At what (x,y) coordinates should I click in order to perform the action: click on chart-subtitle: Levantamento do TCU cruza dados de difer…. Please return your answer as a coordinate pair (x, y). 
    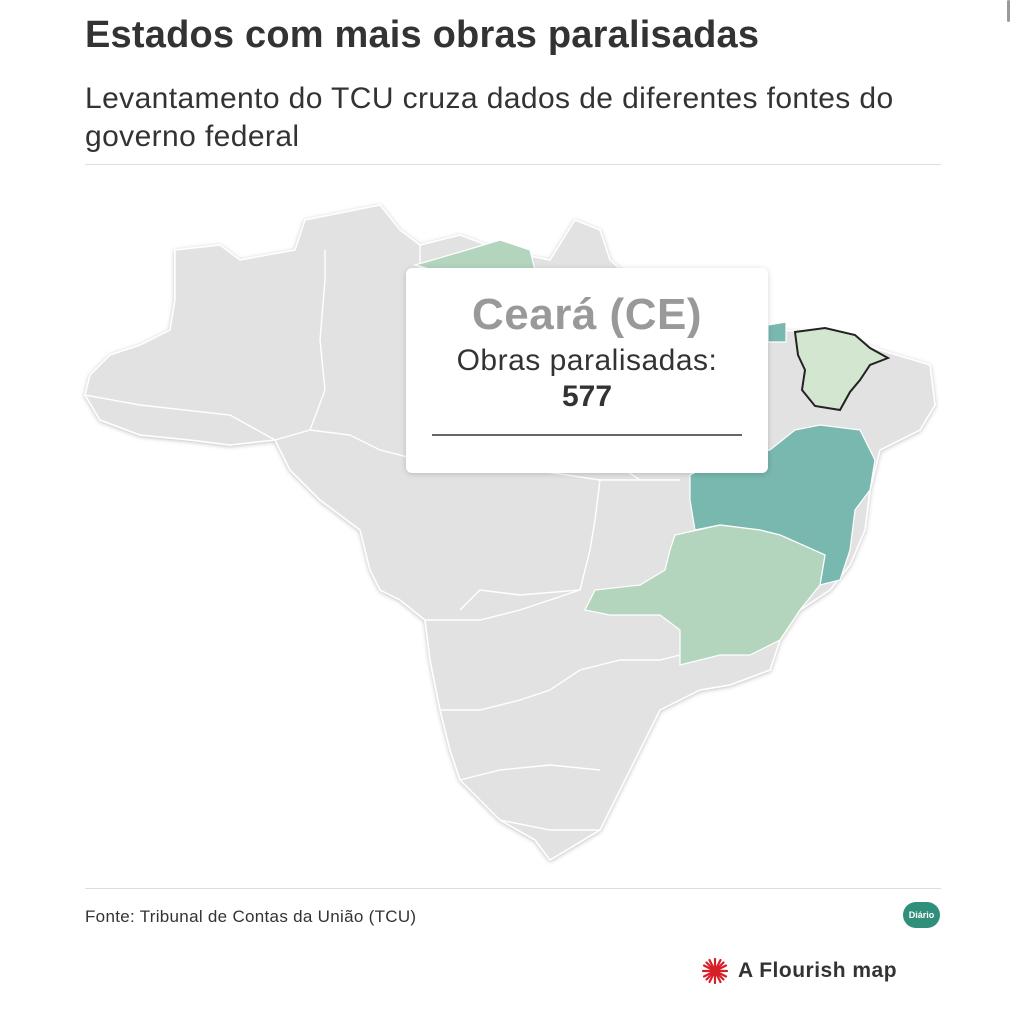
    Looking at the image, I should click on (489, 117).